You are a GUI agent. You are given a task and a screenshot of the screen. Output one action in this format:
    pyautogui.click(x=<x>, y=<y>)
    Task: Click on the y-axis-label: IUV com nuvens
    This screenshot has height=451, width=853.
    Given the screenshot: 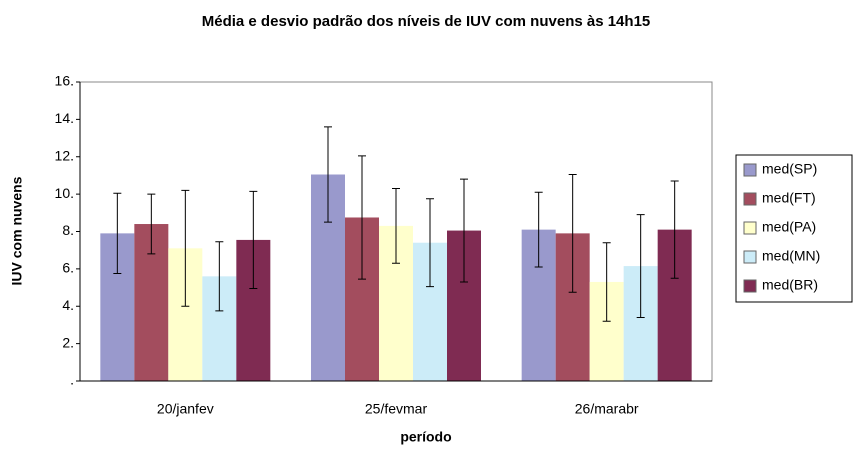 What is the action you would take?
    pyautogui.click(x=17, y=230)
    